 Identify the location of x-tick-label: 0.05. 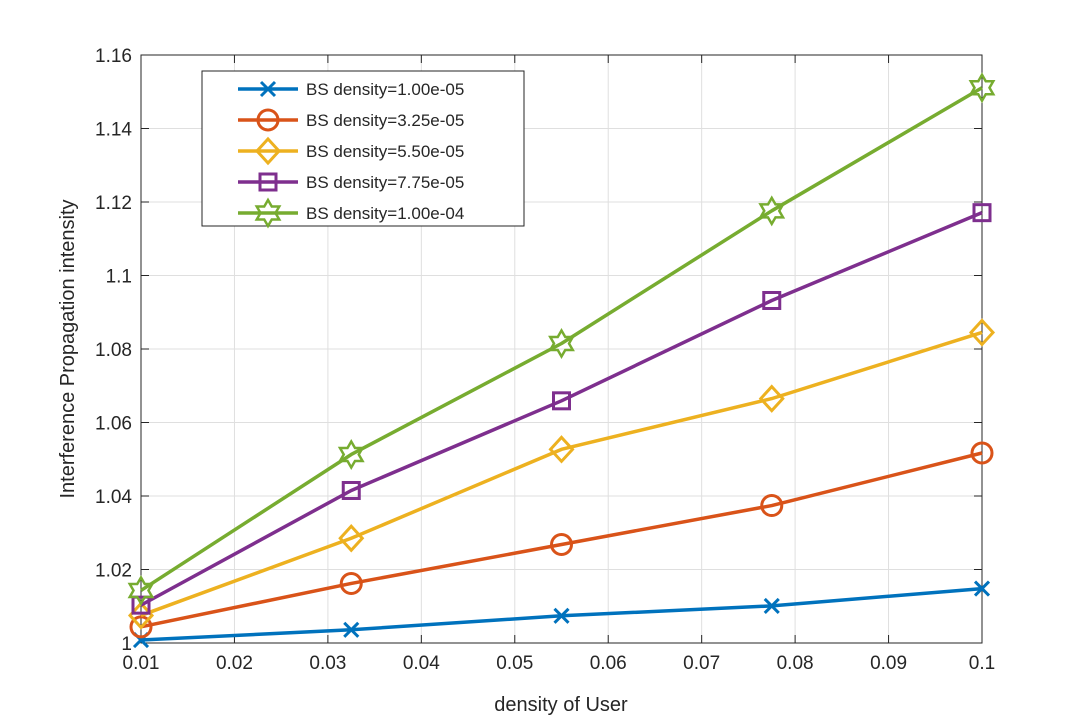
(514, 663).